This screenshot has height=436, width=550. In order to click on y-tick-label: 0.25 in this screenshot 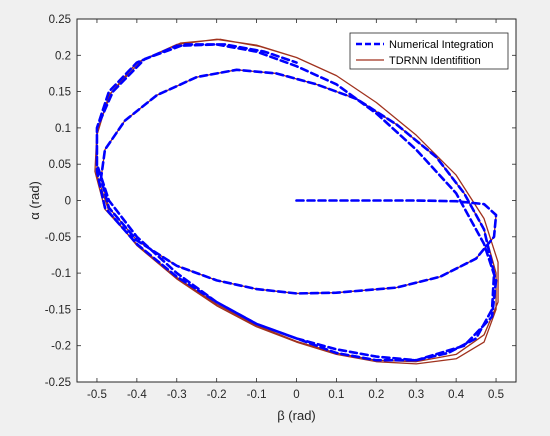, I will do `click(60, 20)`.